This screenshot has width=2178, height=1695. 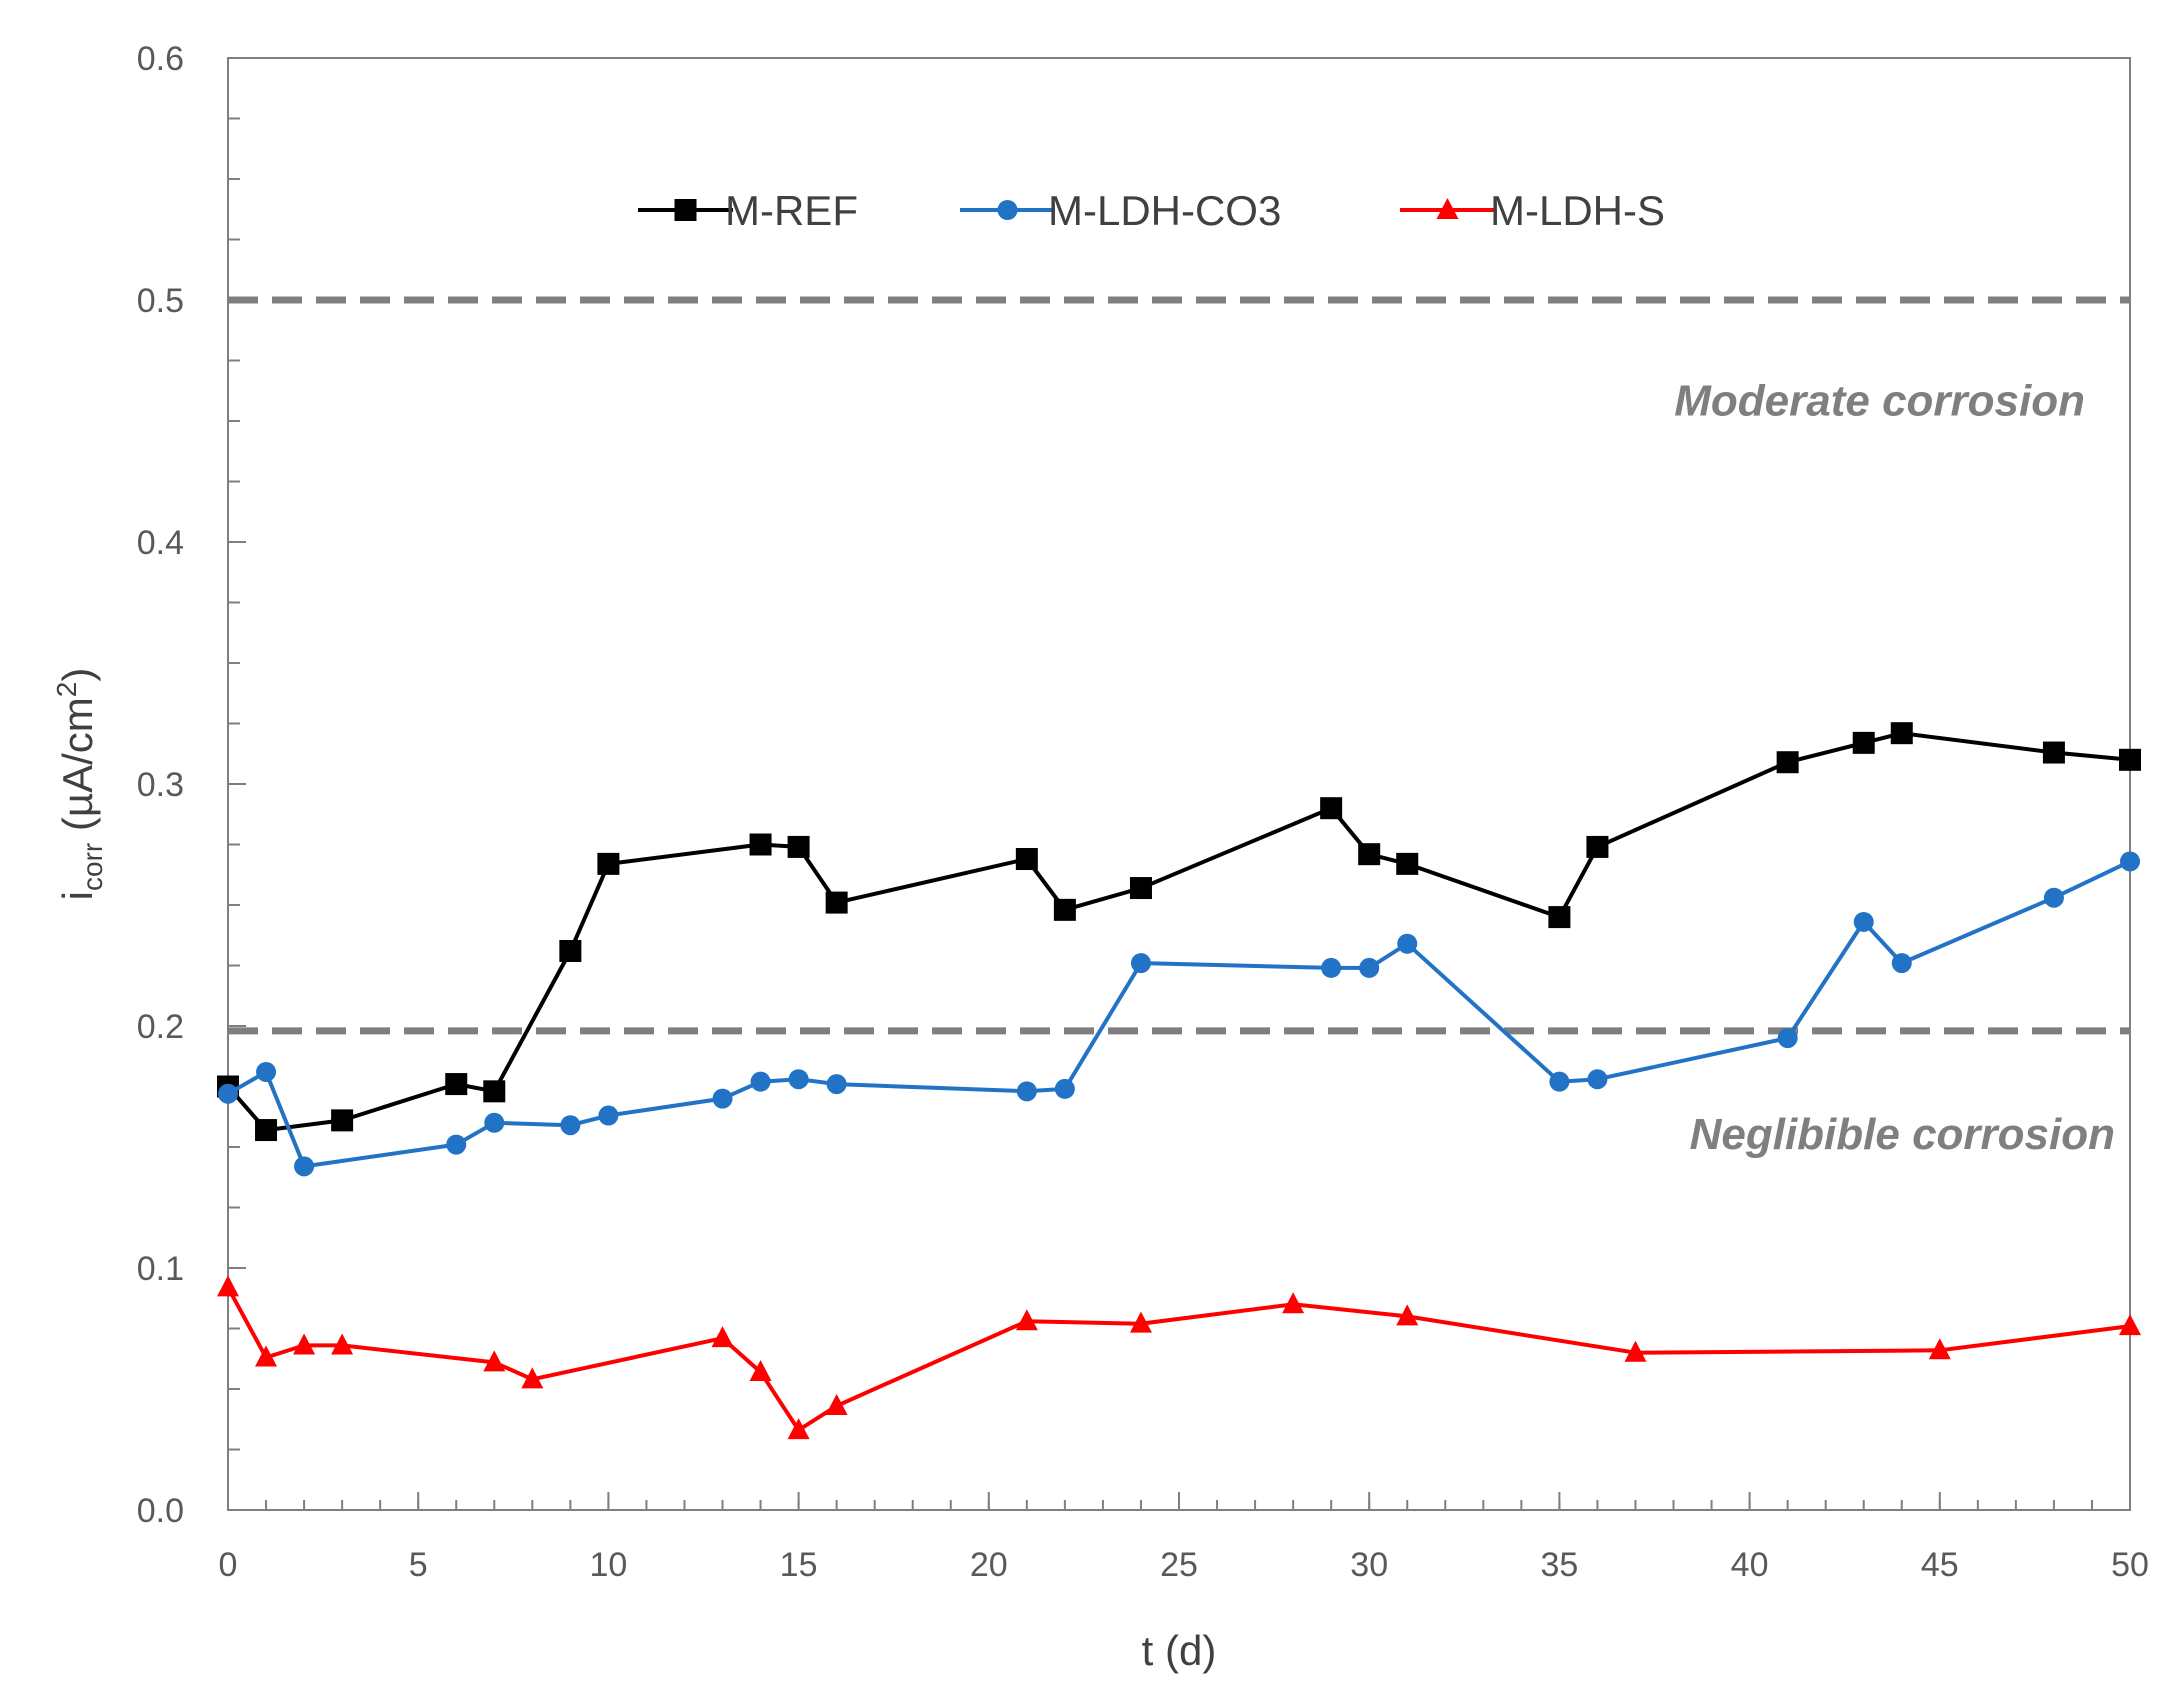 I want to click on y-tick-label: 0.3, so click(x=160, y=785).